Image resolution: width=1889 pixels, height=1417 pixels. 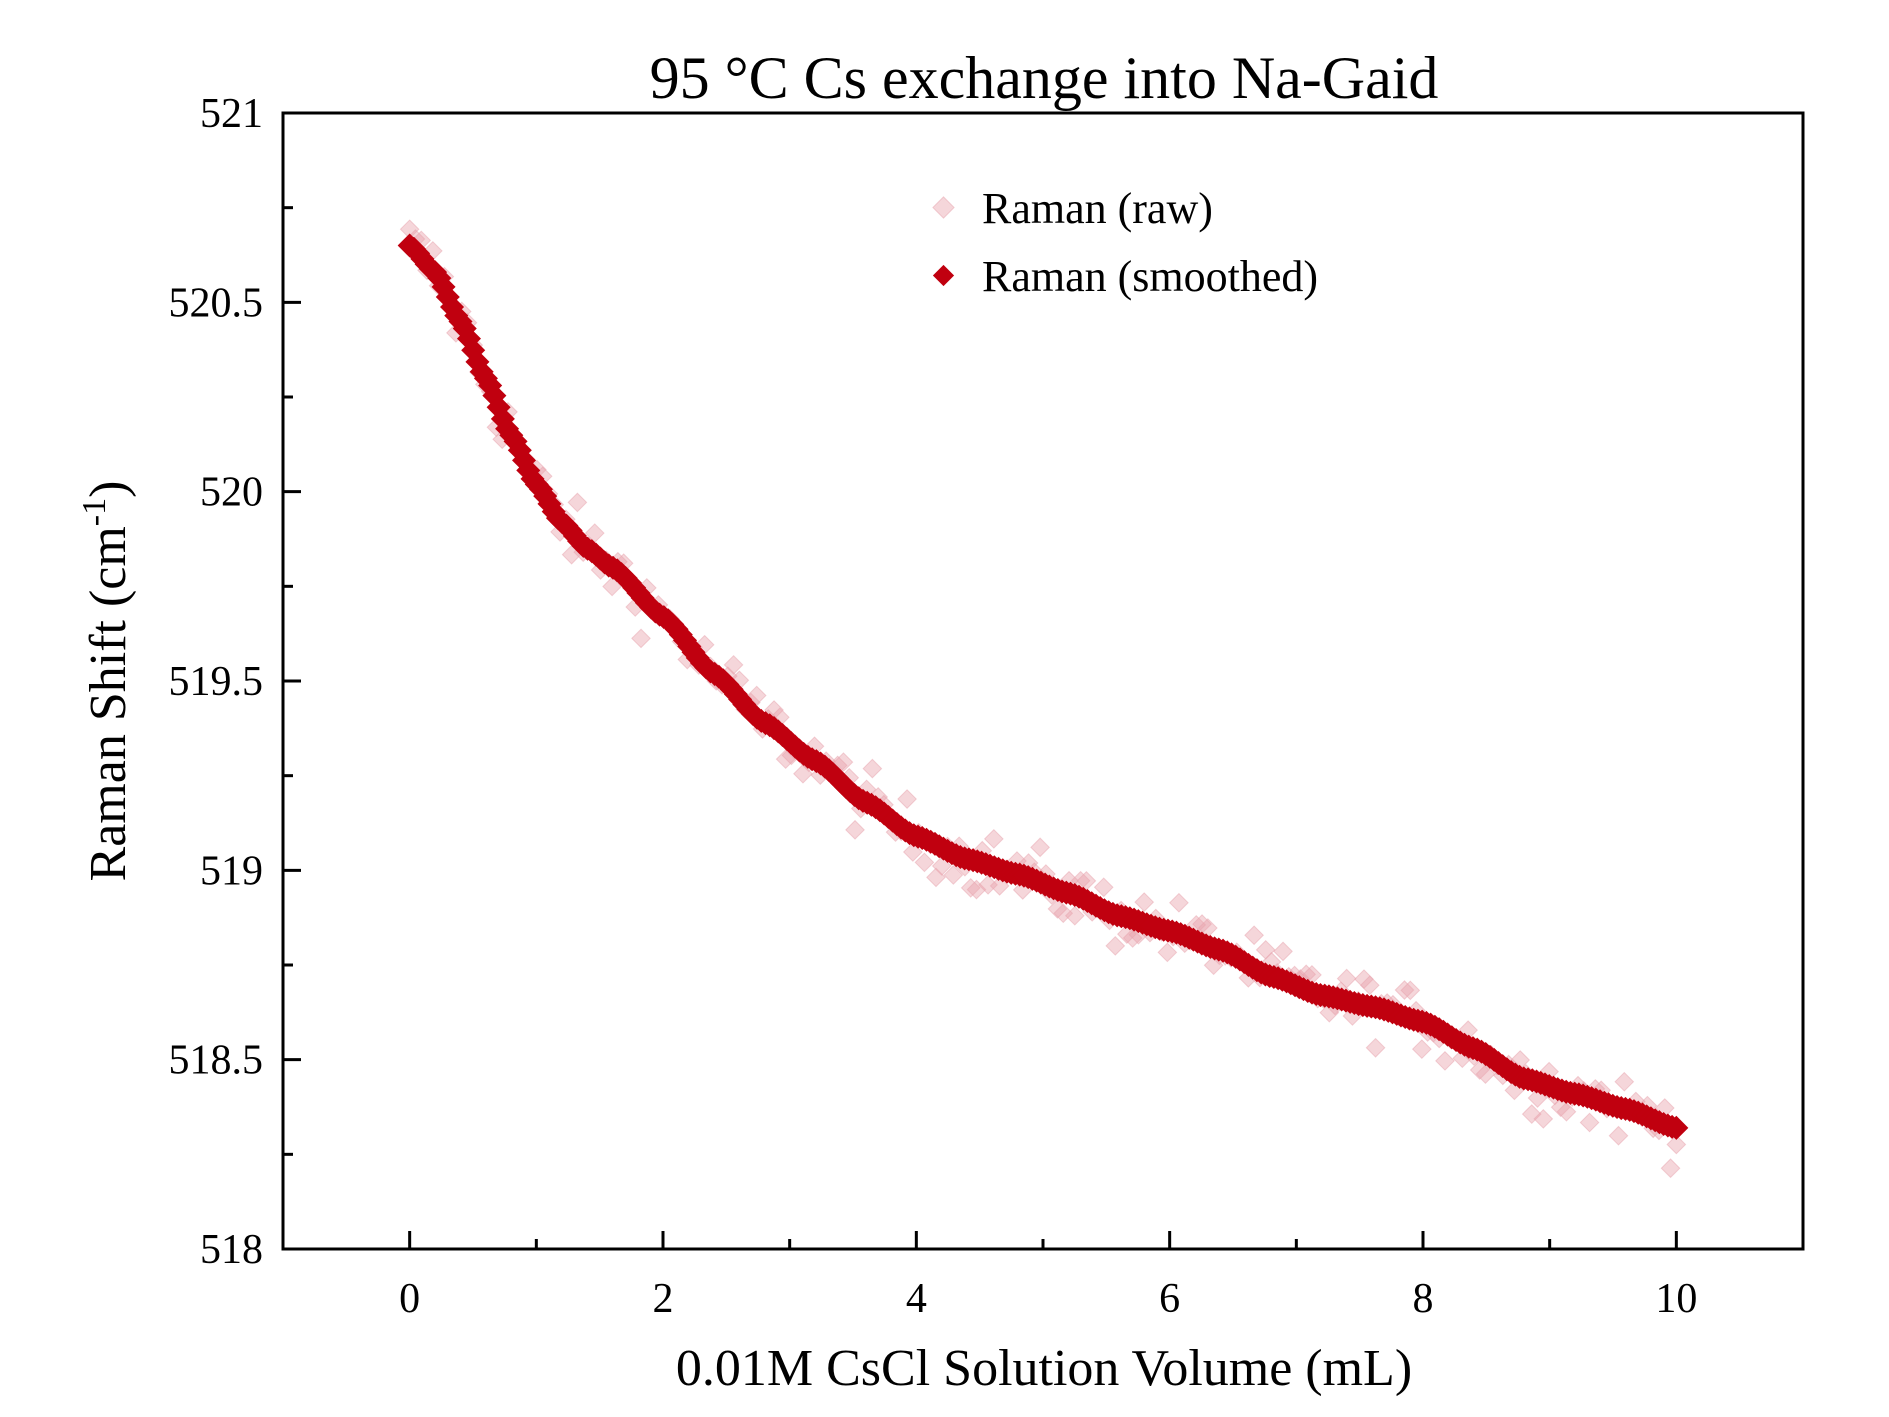 What do you see at coordinates (1150, 276) in the screenshot?
I see `legend-label-smoothed: Raman (smoothed)` at bounding box center [1150, 276].